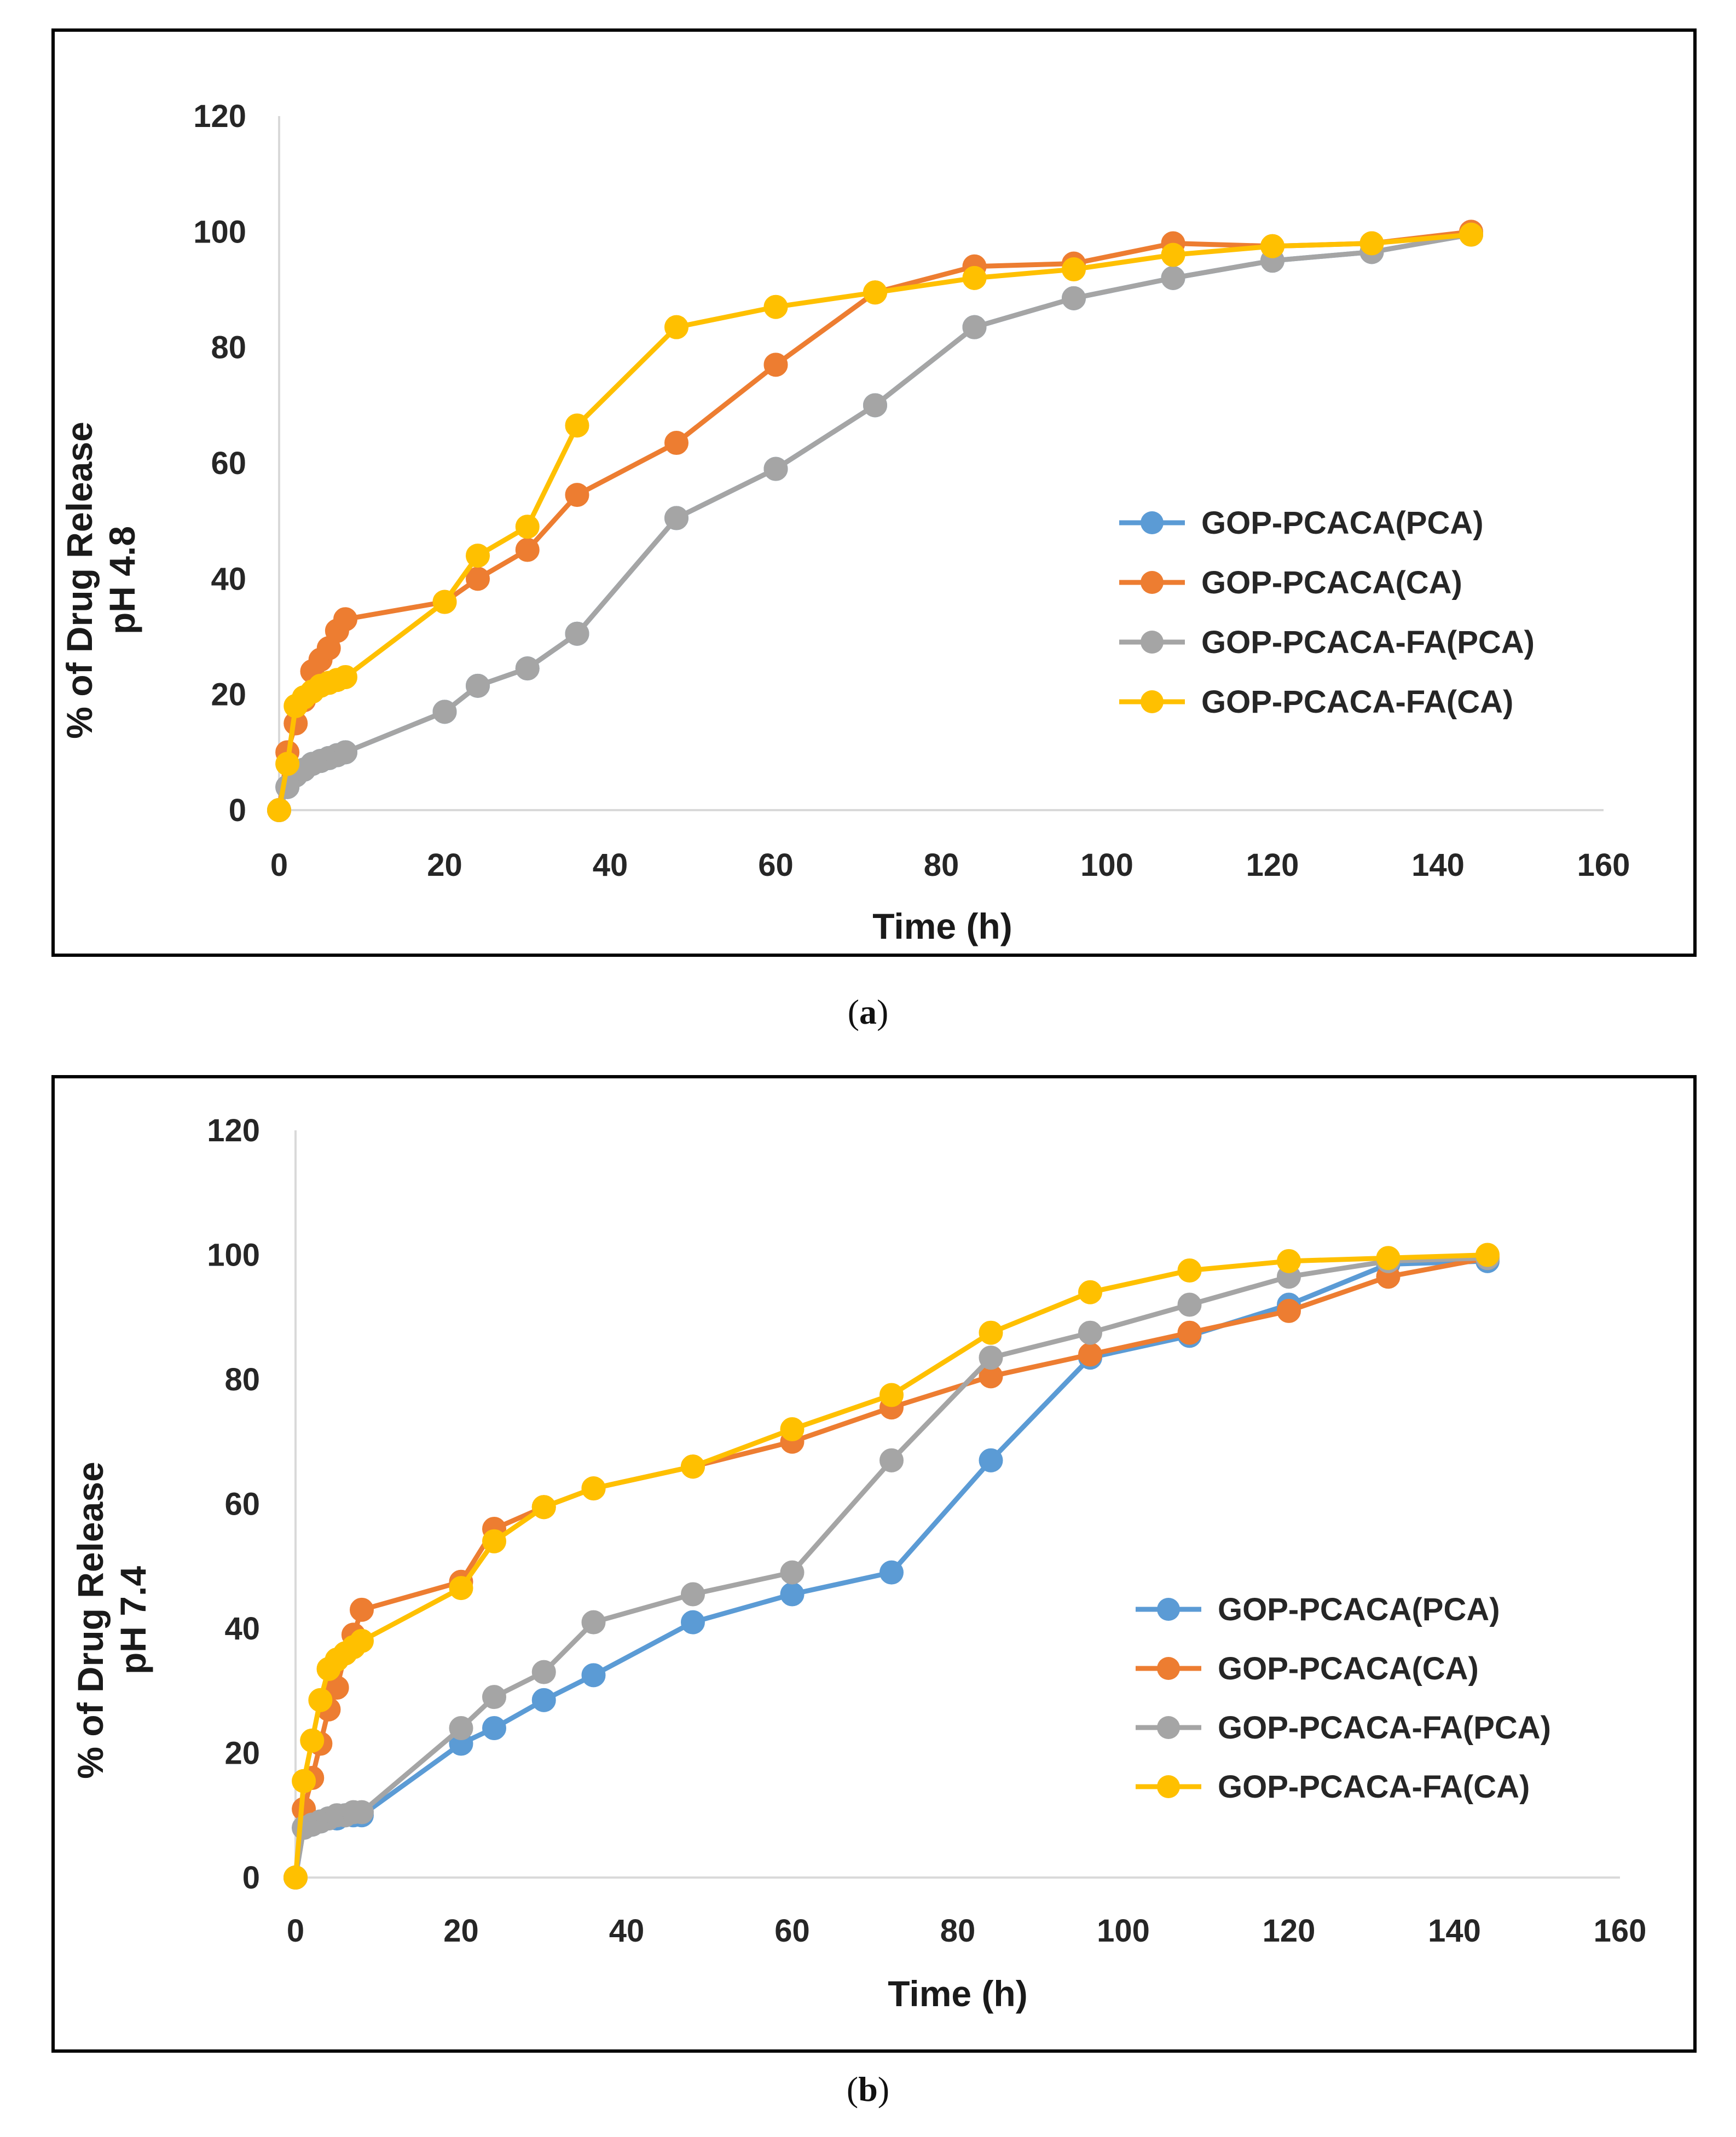 This screenshot has height=2137, width=1736. What do you see at coordinates (242, 1754) in the screenshot?
I see `y-tick-label: 20` at bounding box center [242, 1754].